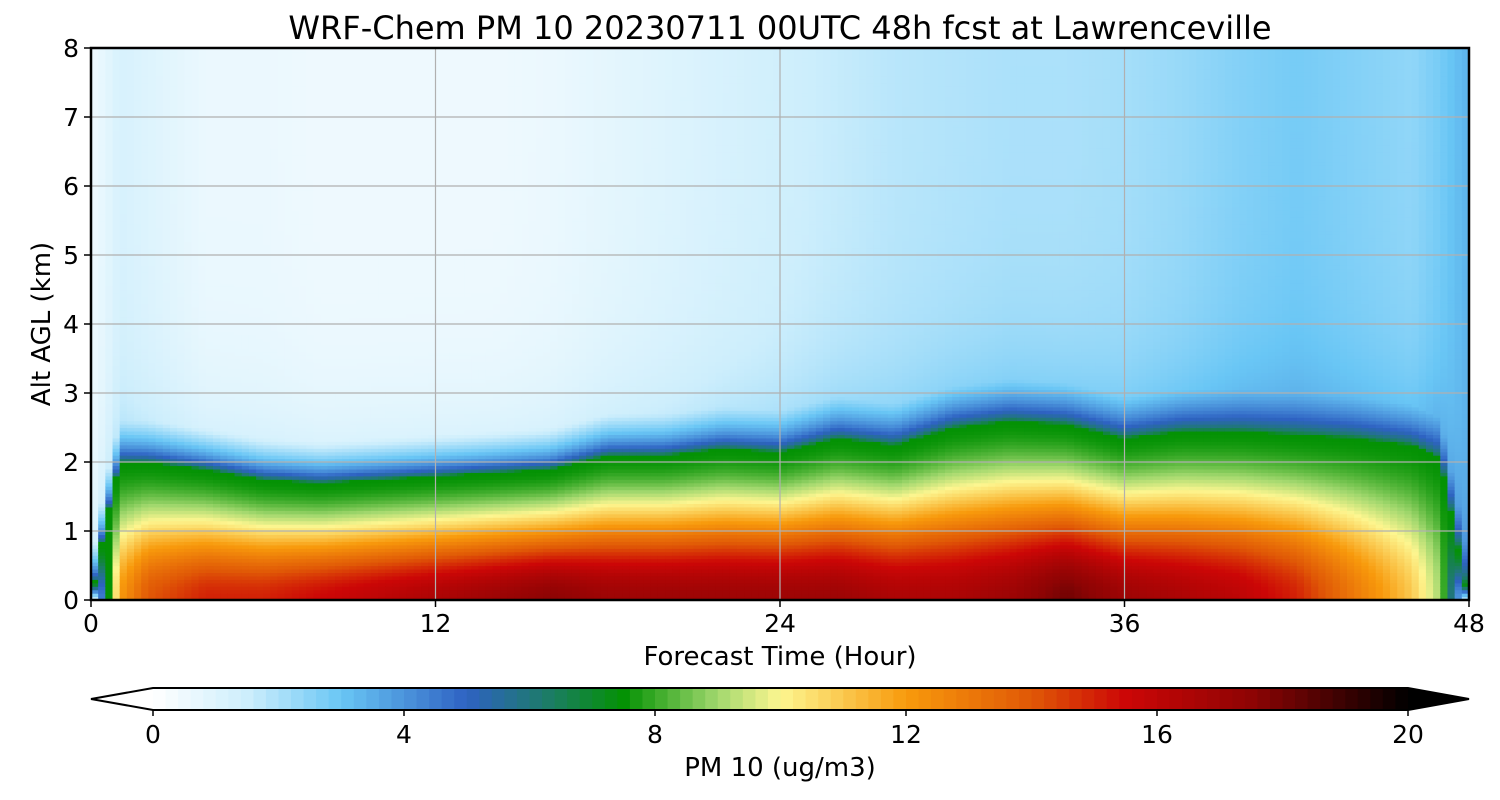 Image resolution: width=1500 pixels, height=800 pixels. What do you see at coordinates (1469, 623) in the screenshot?
I see `x-tick-label: 48` at bounding box center [1469, 623].